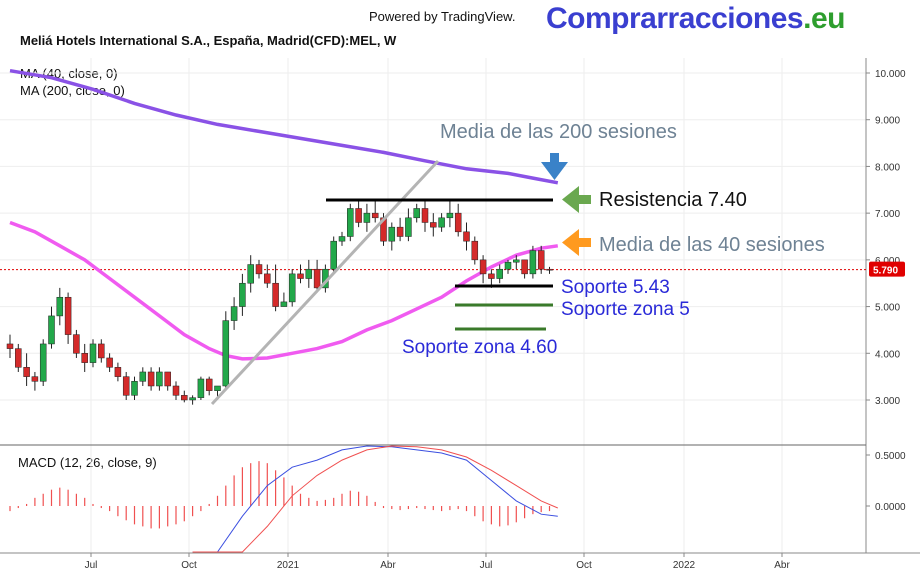  Describe the element at coordinates (673, 200) in the screenshot. I see `label-resistencia: Resistencia 7.40` at that location.